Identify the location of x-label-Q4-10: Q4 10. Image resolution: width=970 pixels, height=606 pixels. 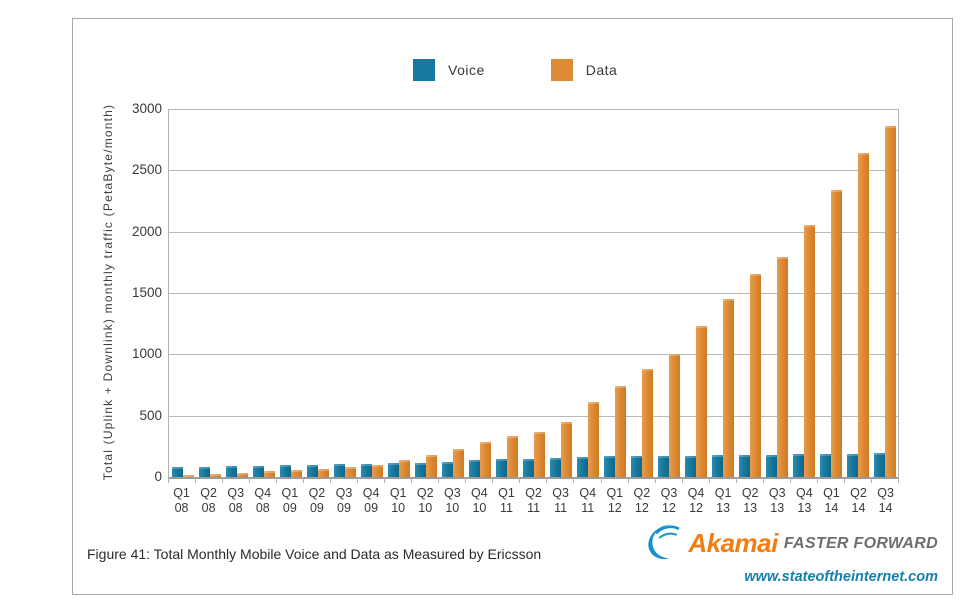
(479, 500).